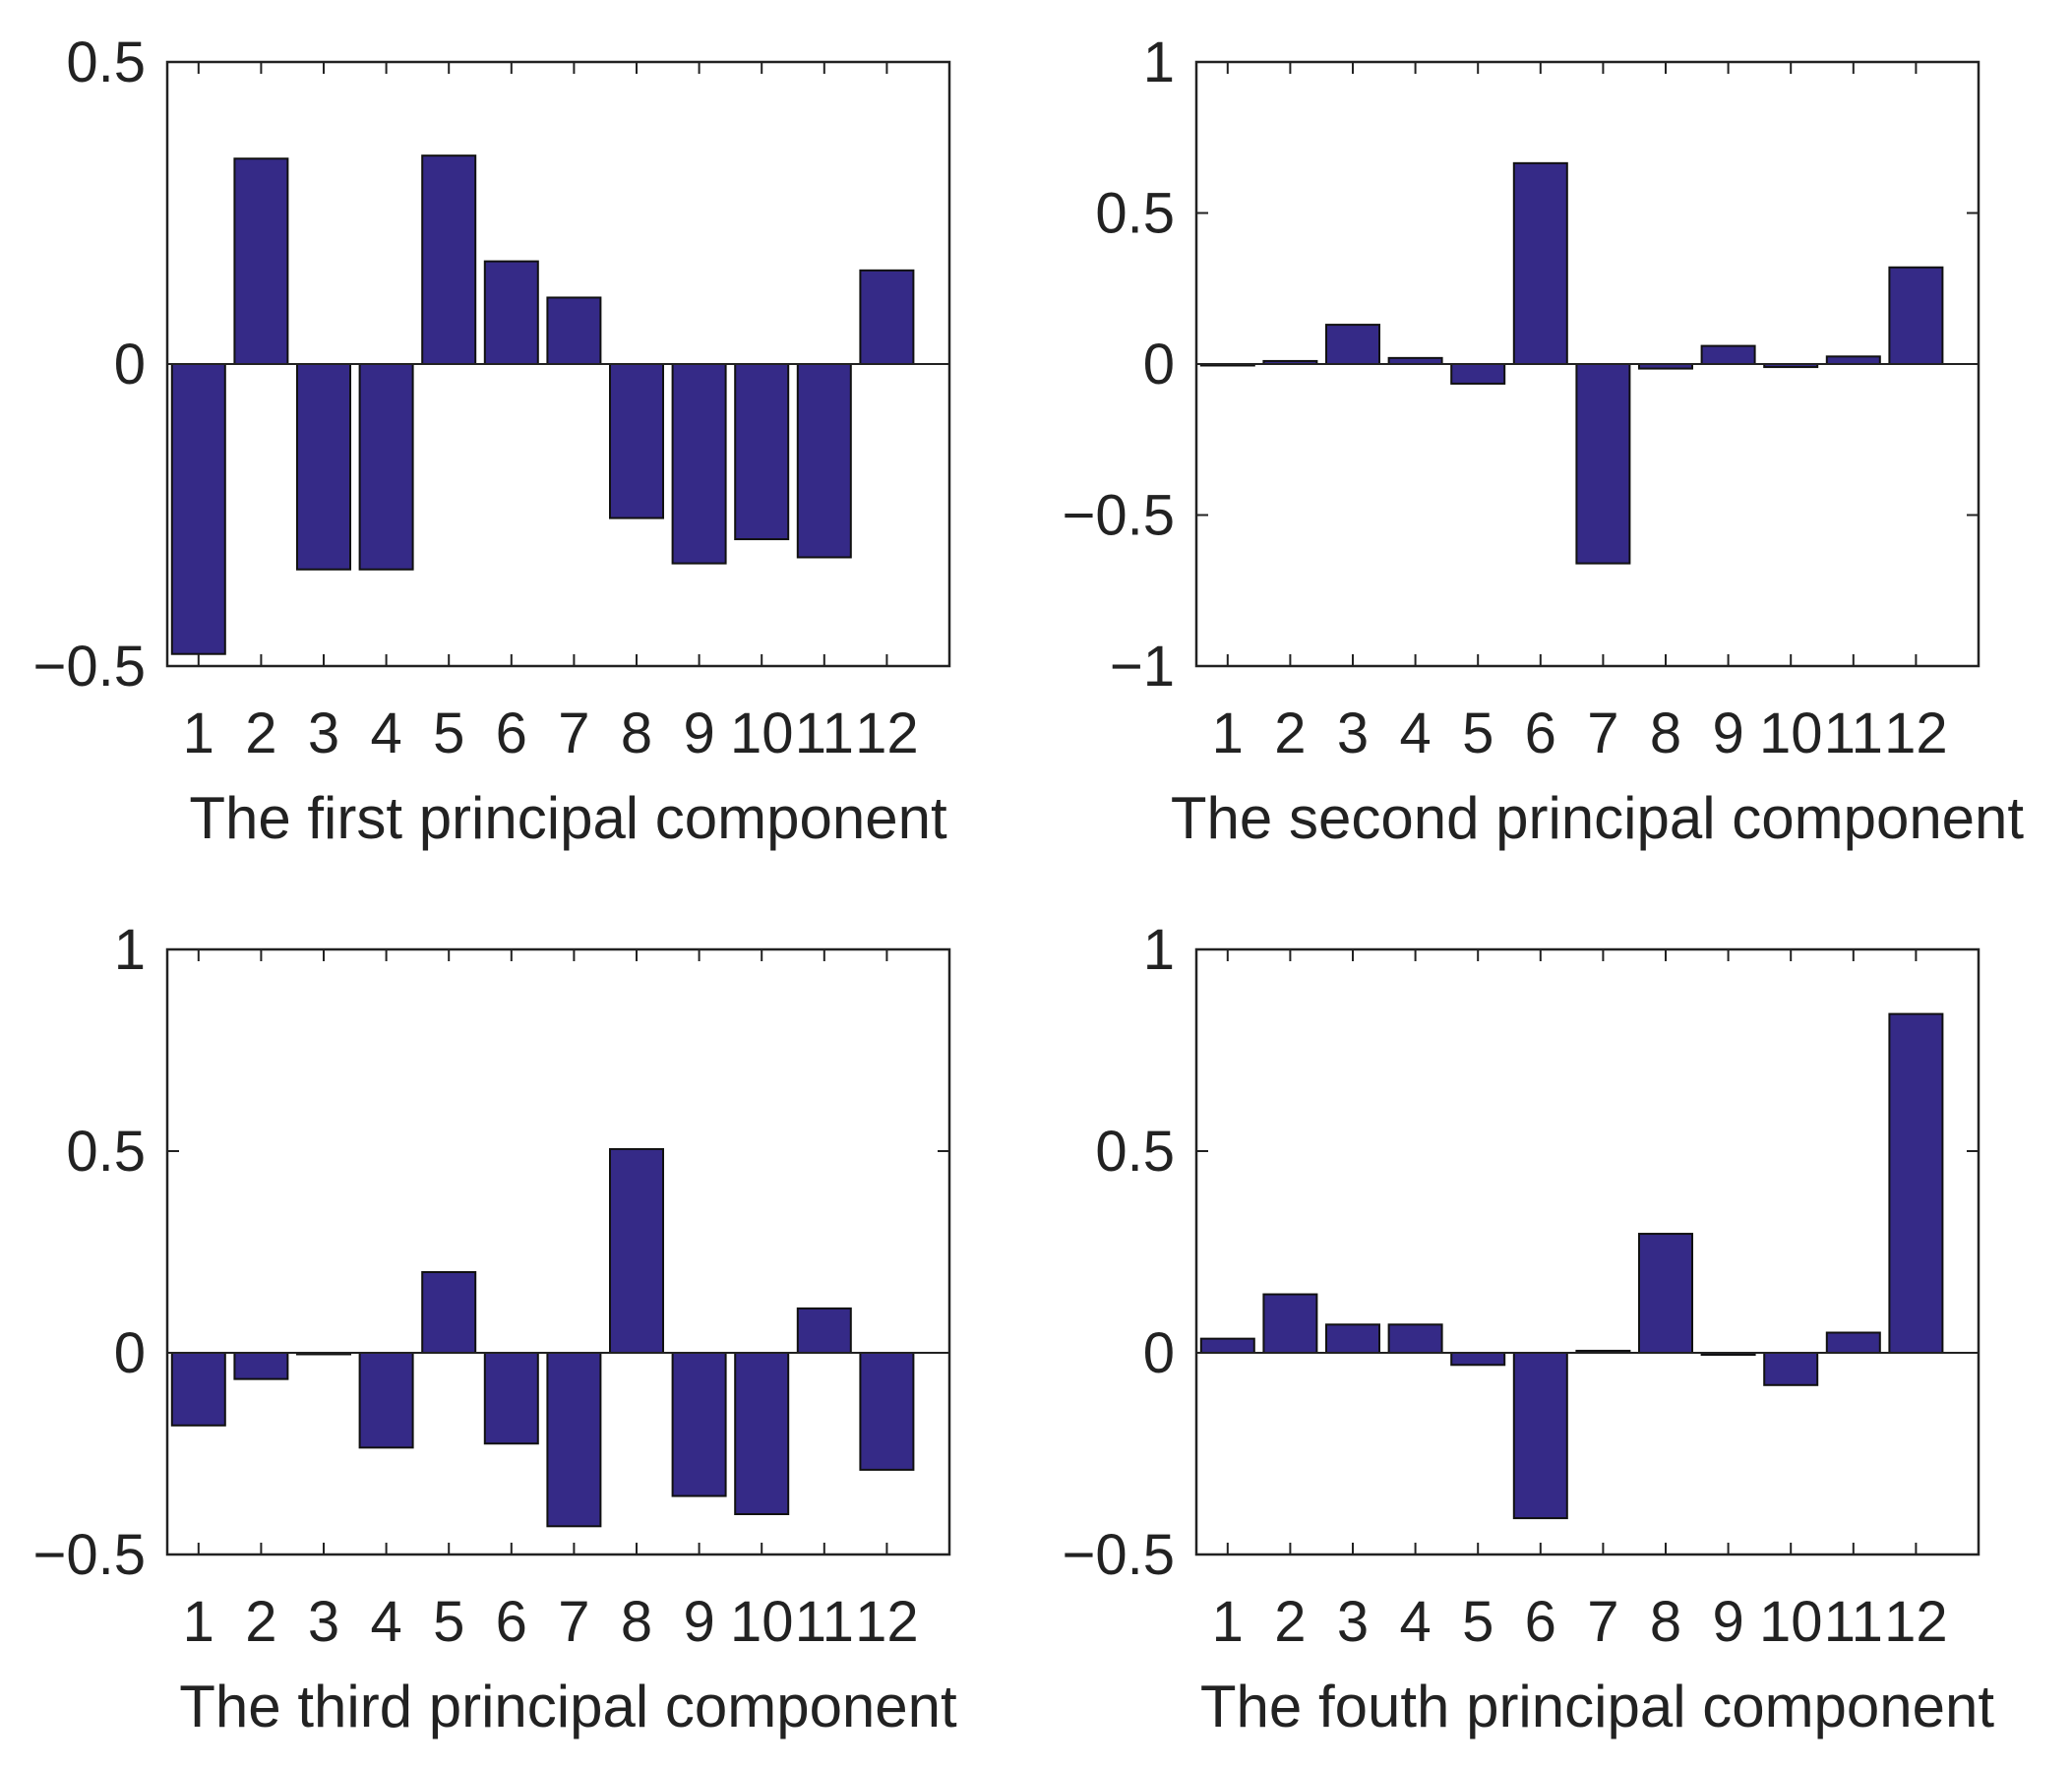  I want to click on x-axis-label: The second principal component, so click(1598, 818).